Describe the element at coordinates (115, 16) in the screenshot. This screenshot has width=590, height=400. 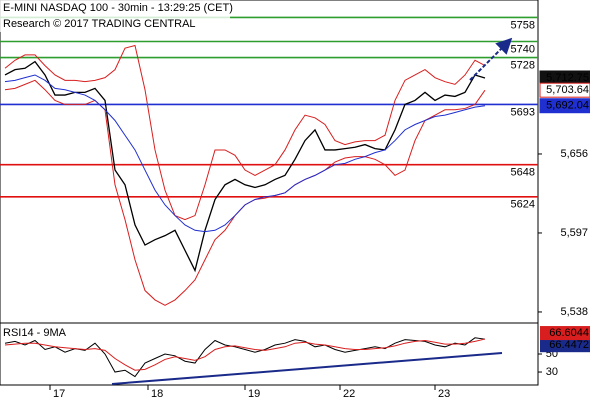
I see `title-backdrop` at that location.